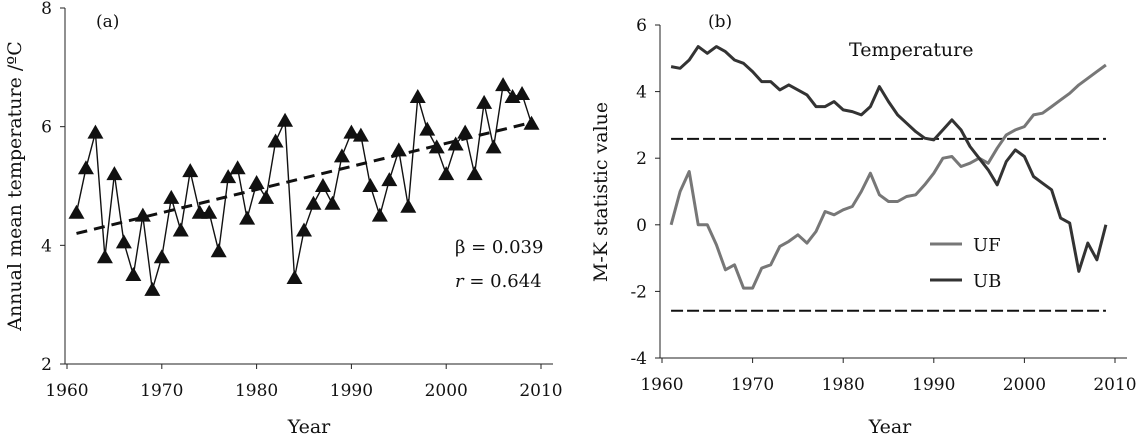 The width and height of the screenshot is (1146, 438). Describe the element at coordinates (15, 186) in the screenshot. I see `y-axis-label: Annual mean temperature /ºC` at that location.